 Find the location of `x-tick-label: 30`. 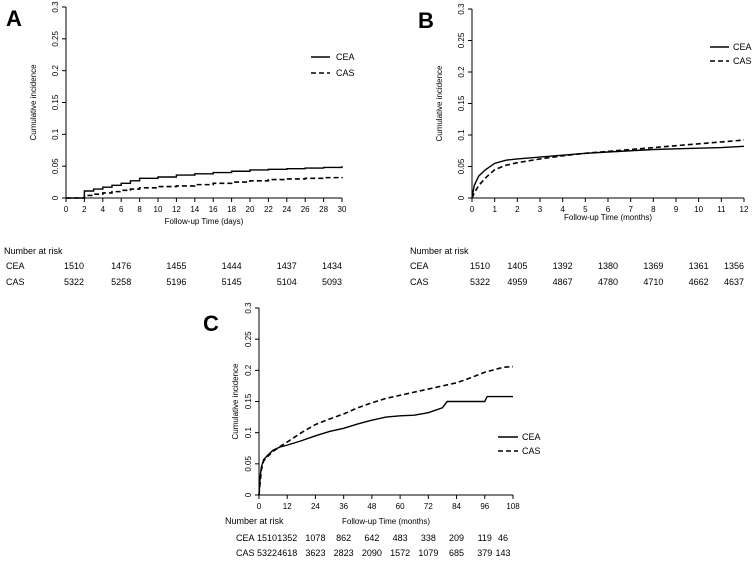

x-tick-label: 30 is located at coordinates (342, 209).